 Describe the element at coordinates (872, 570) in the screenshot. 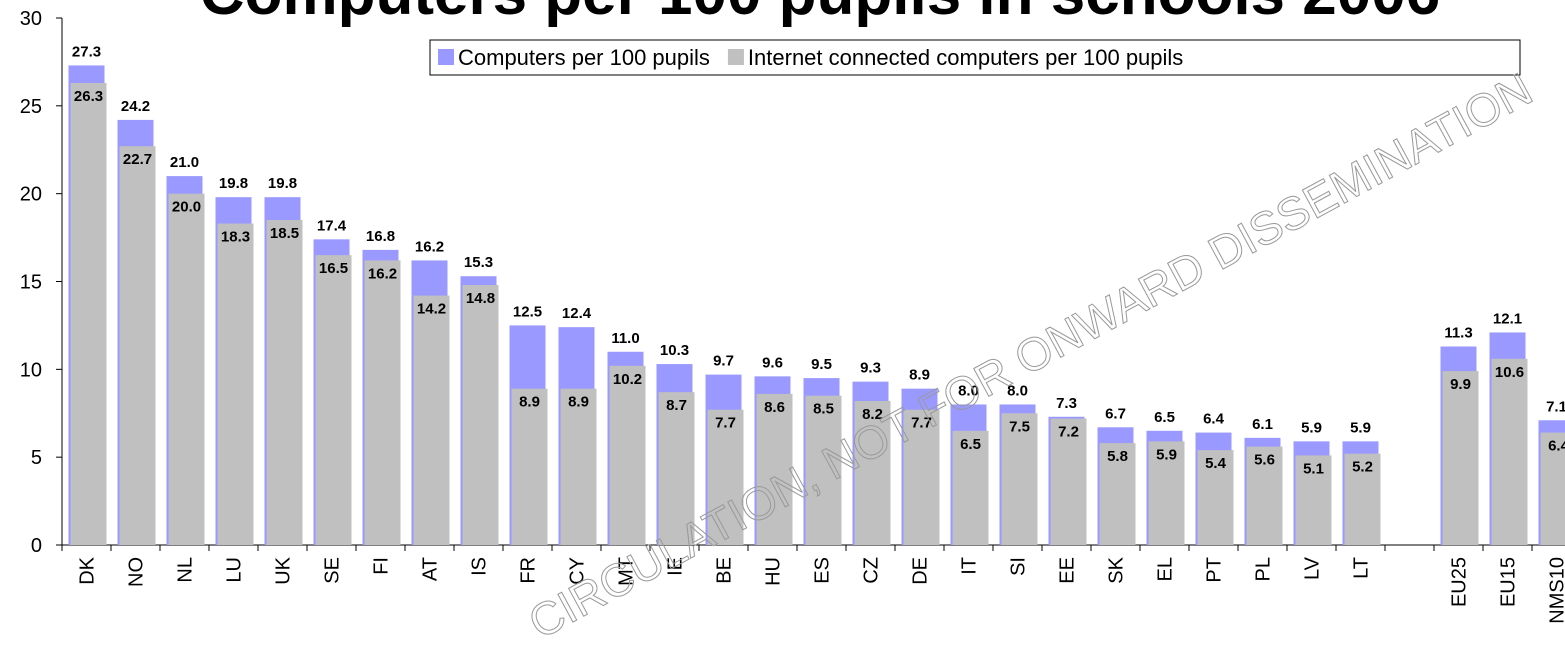

I see `x-tick-label: CZ` at that location.